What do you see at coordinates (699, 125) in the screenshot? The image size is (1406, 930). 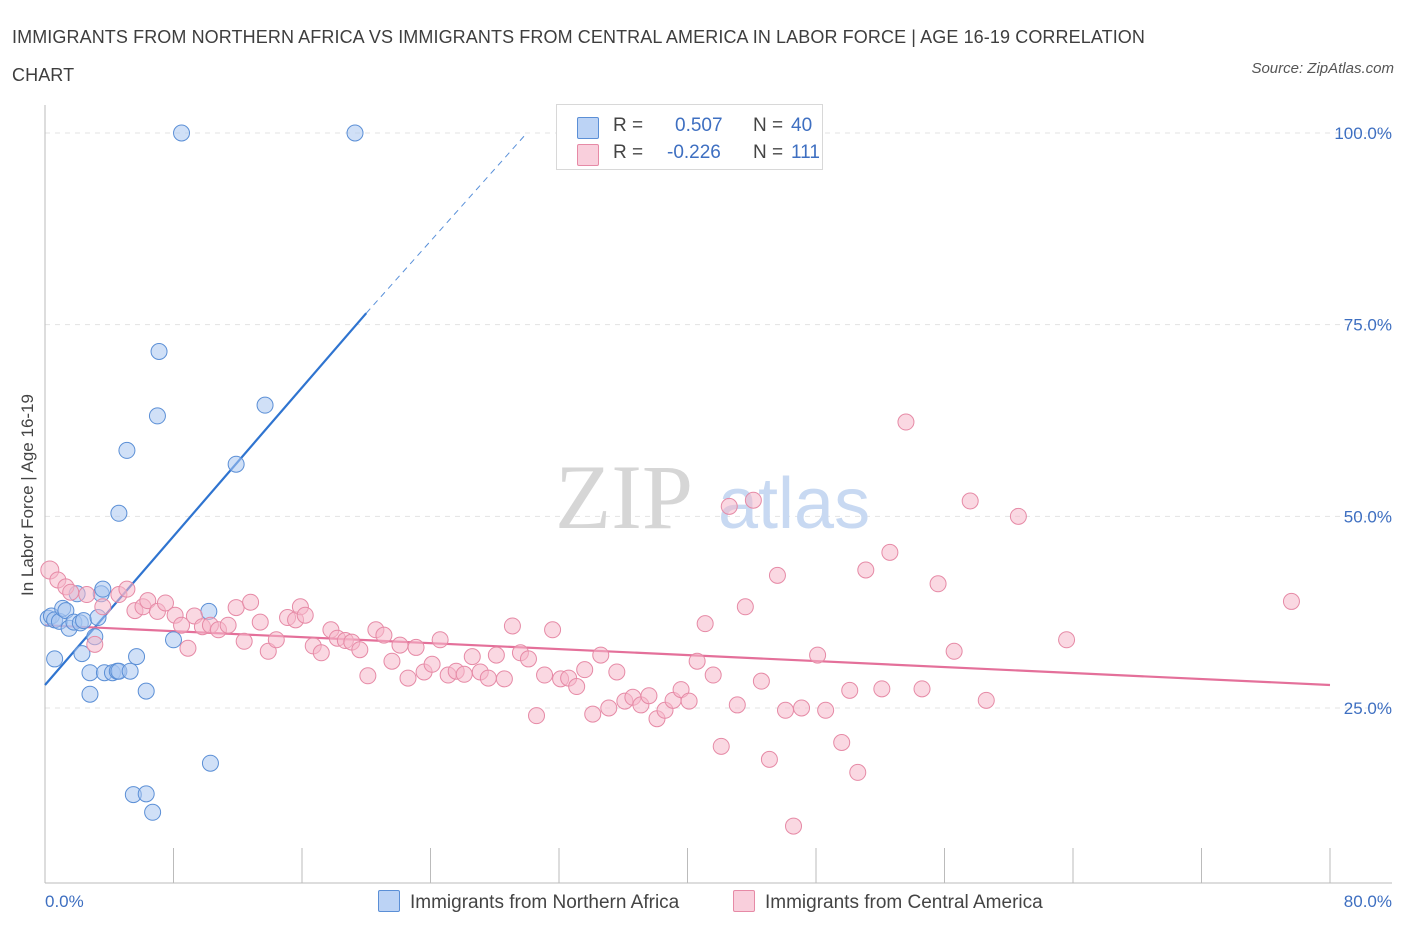 I see `legend-r-value-blue: 0.507` at bounding box center [699, 125].